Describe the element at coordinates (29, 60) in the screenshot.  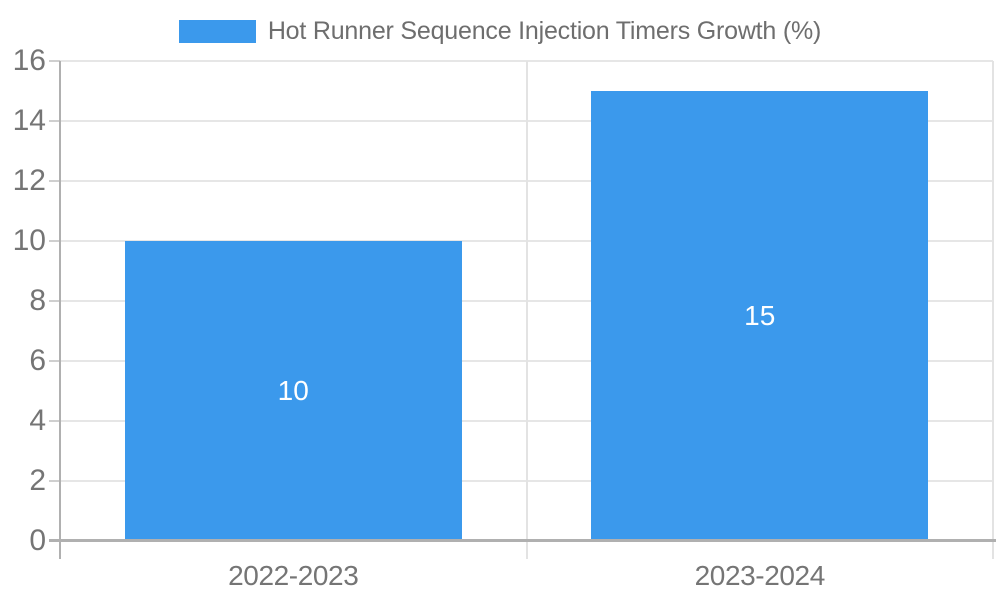
I see `y-tick-label: 16` at that location.